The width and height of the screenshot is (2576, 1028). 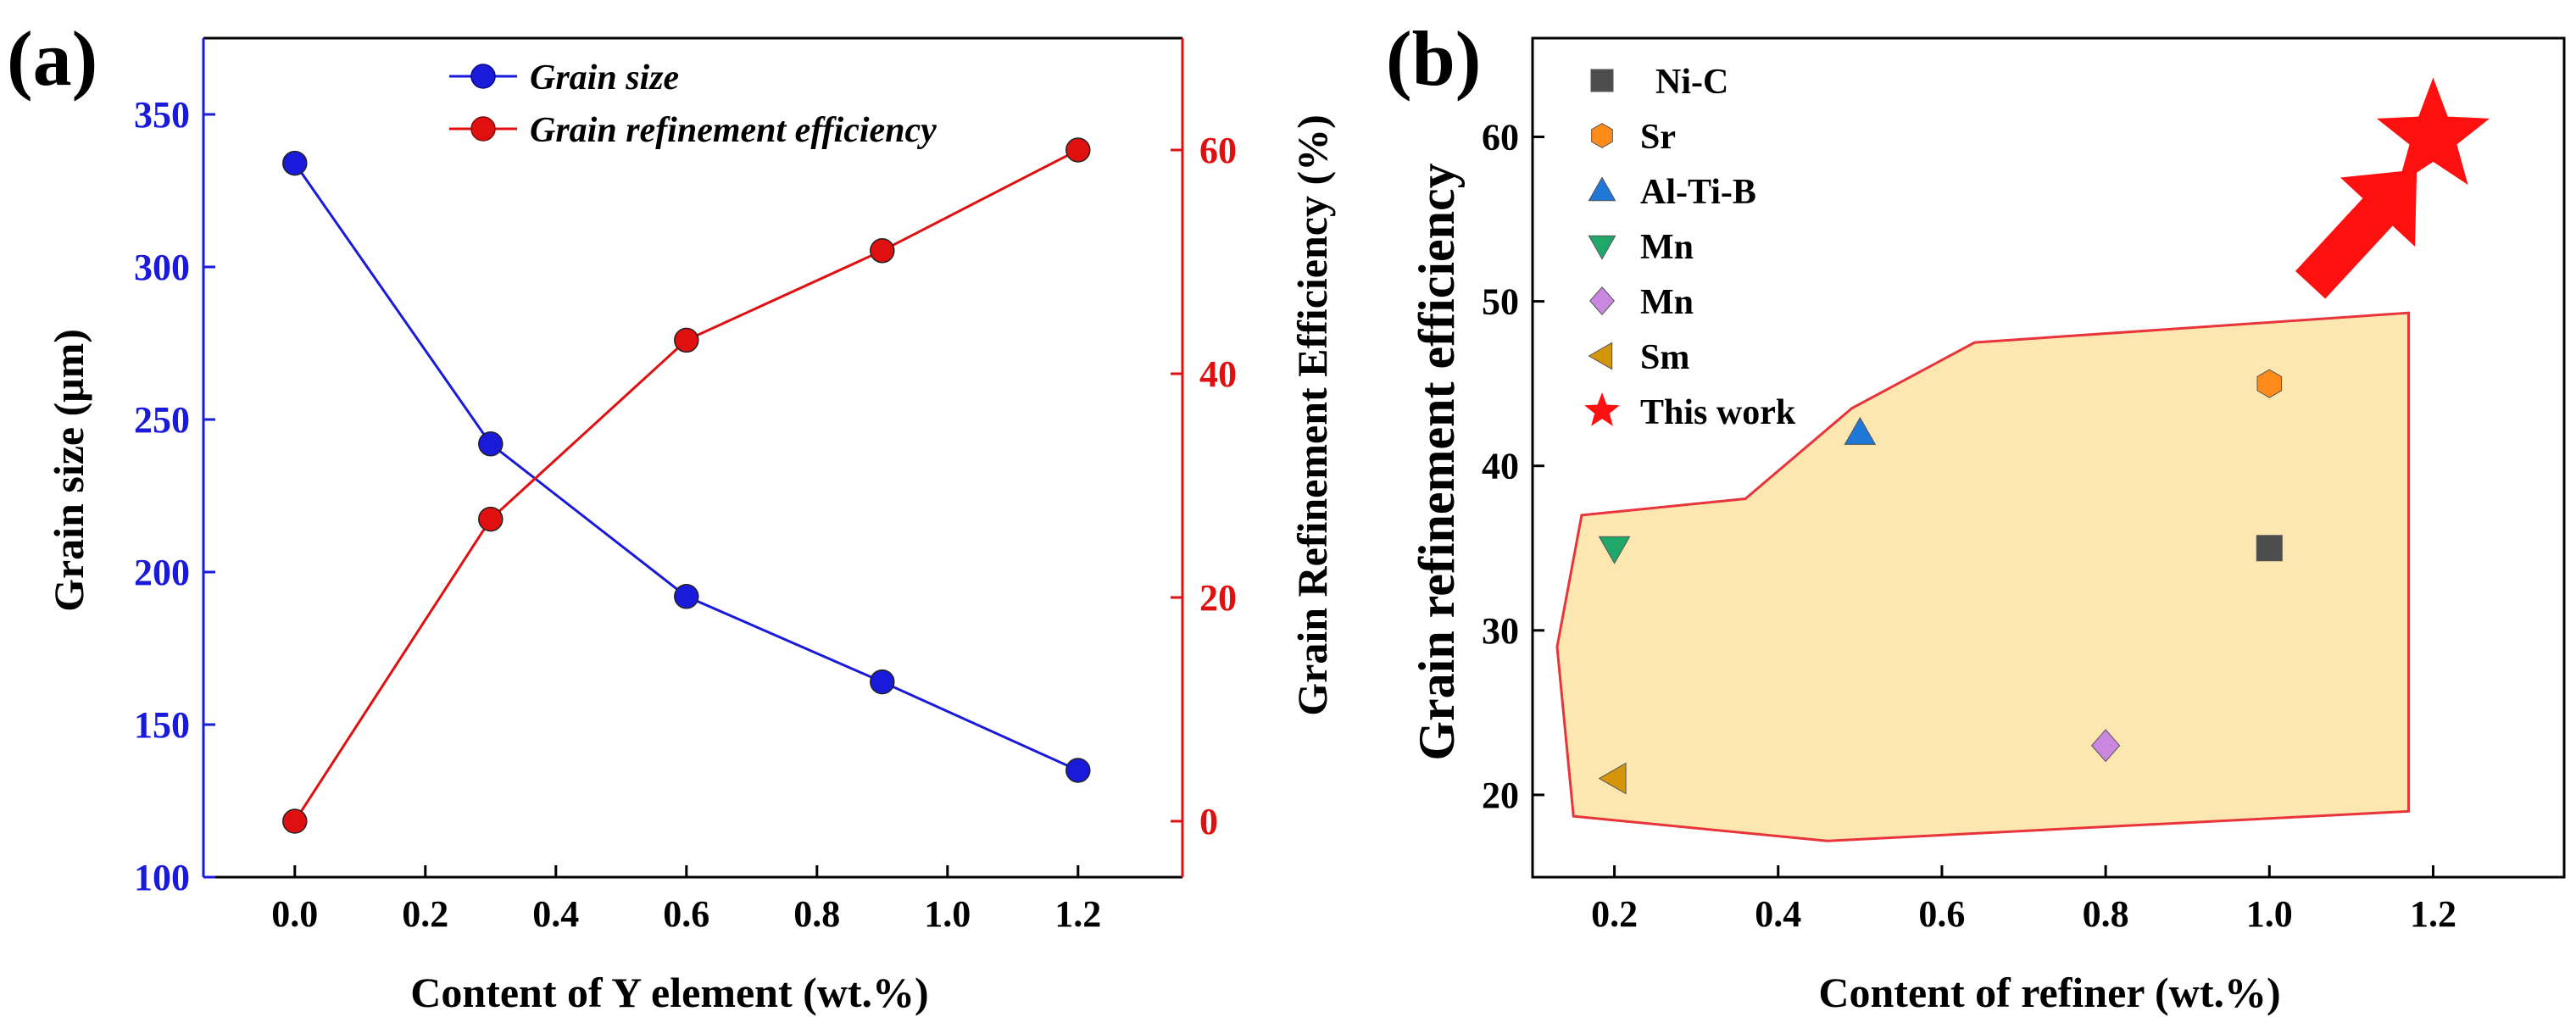 I want to click on panel-b-x-tick-label: 0.6, so click(x=1941, y=914).